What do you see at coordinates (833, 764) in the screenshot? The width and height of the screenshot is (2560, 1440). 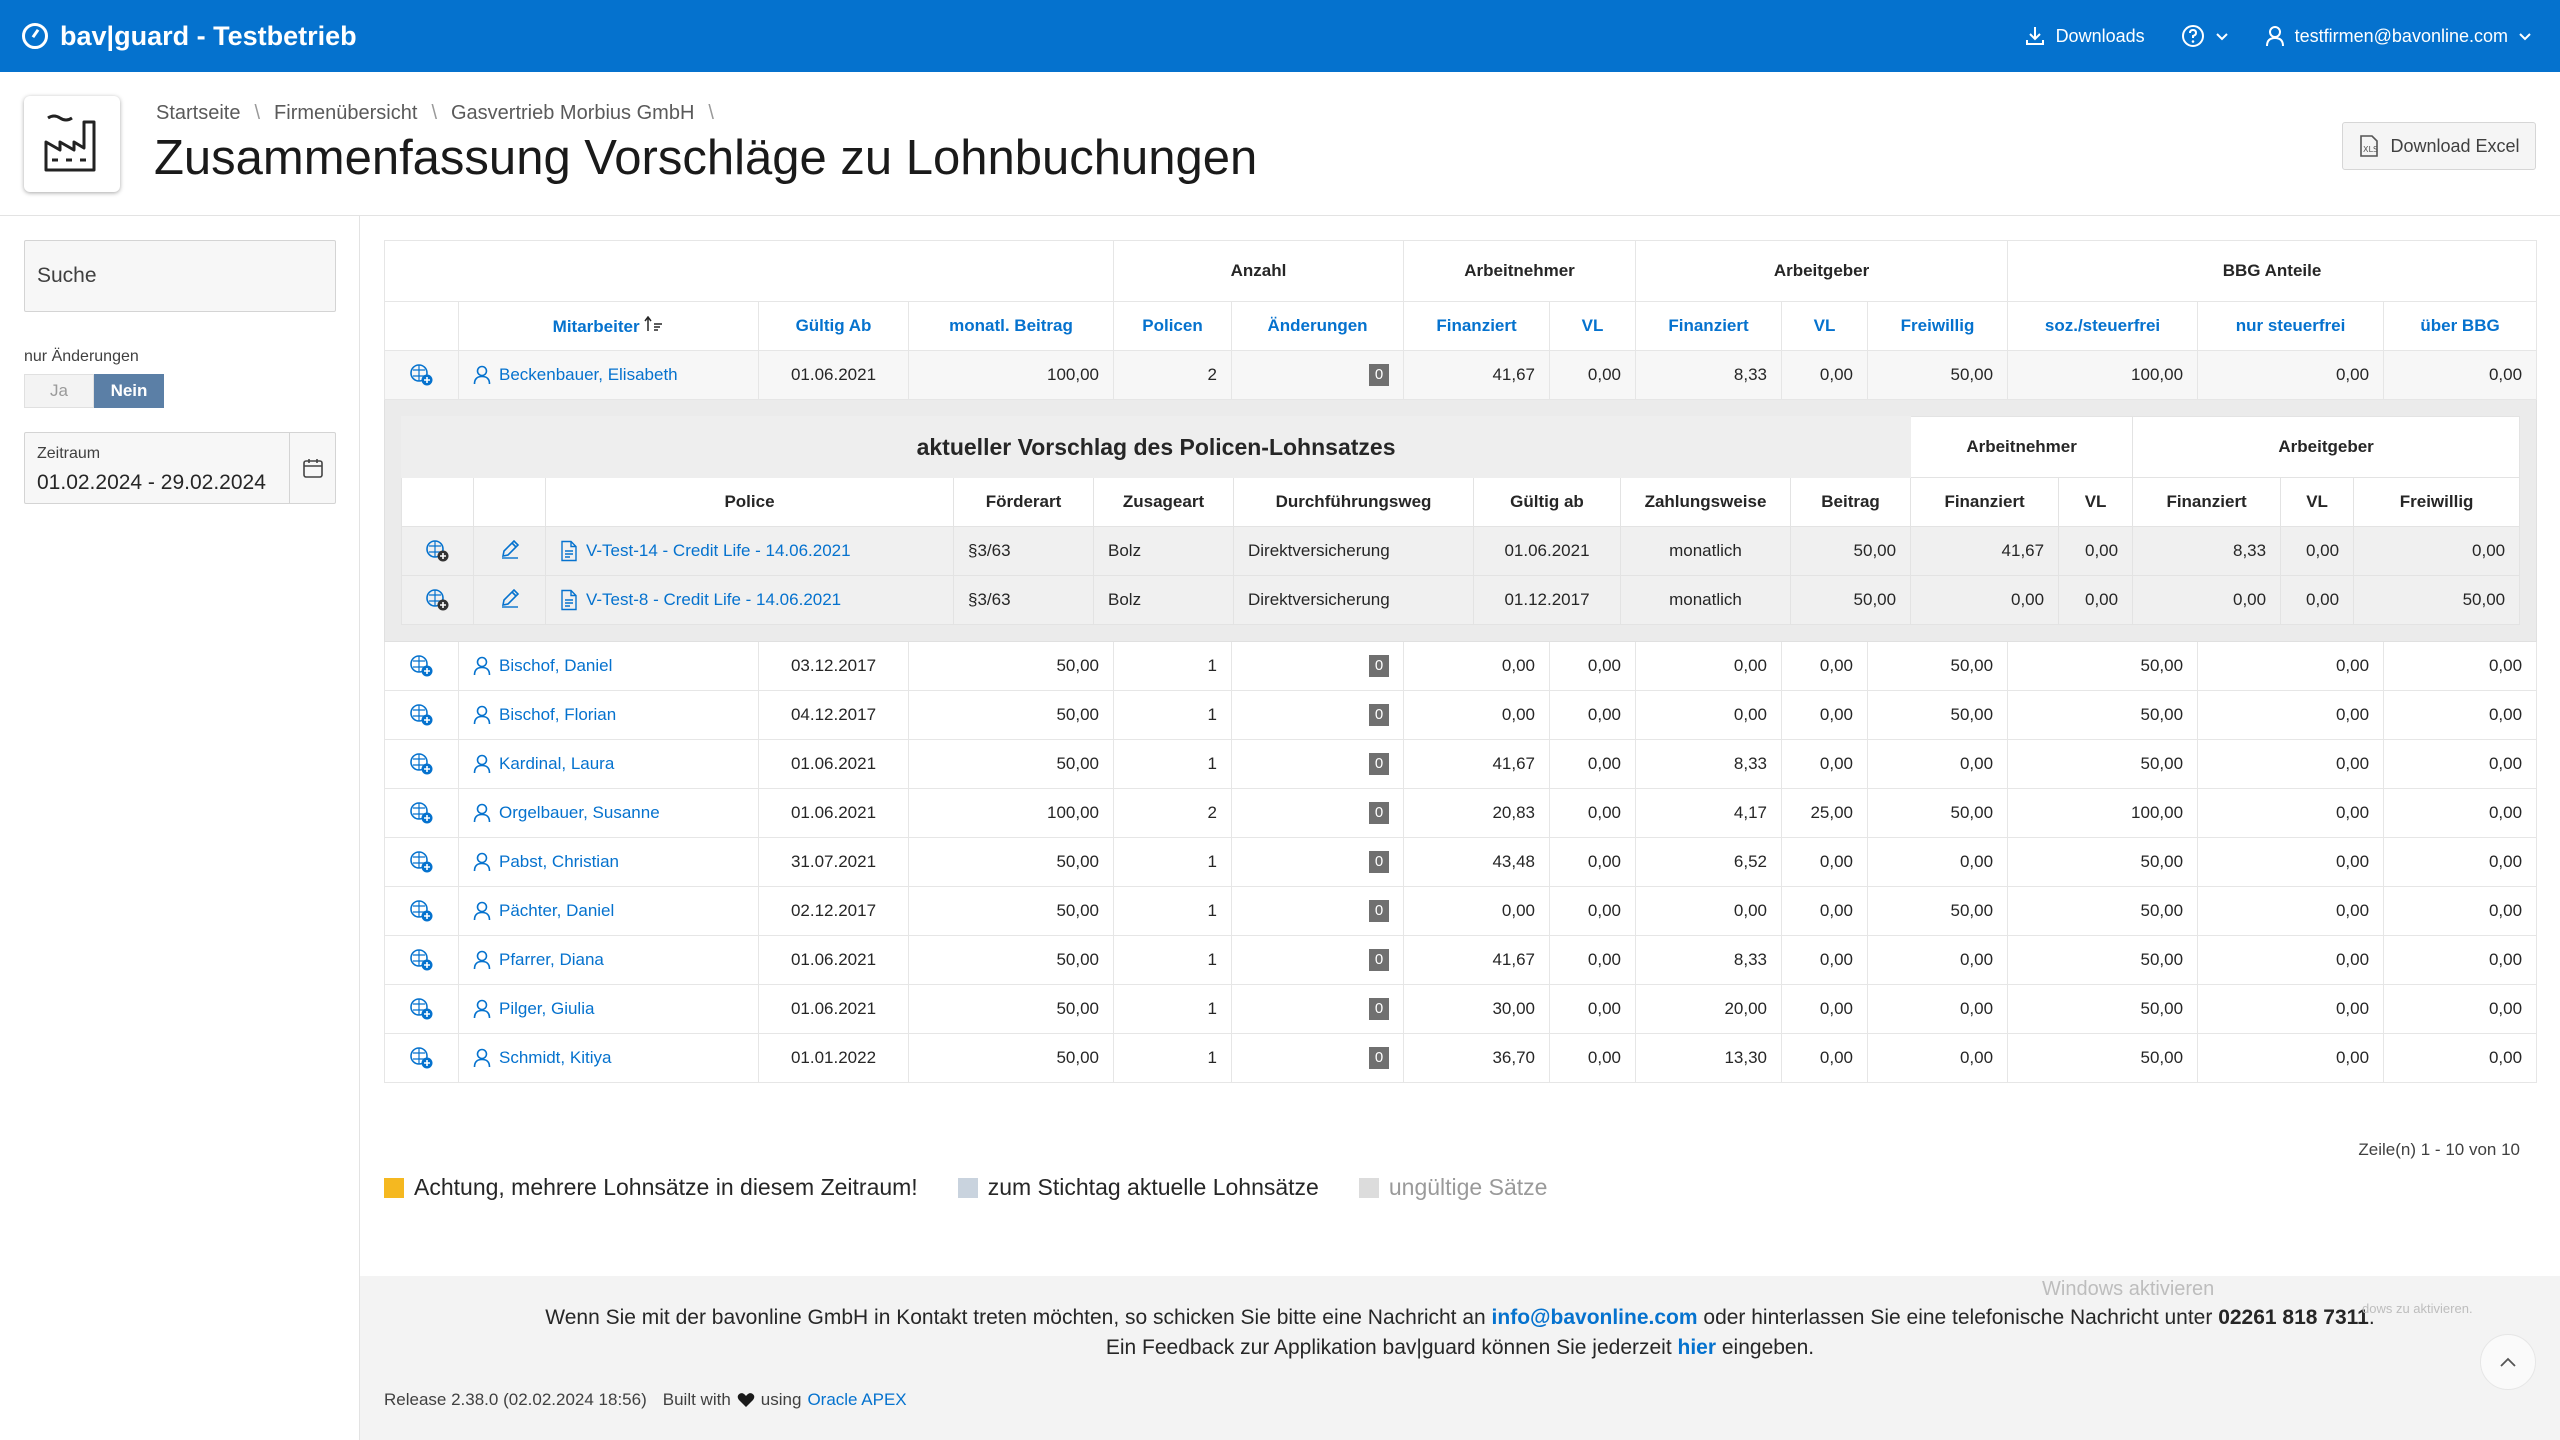 I see `cell-gueltig-ab: 01.06.2021` at bounding box center [833, 764].